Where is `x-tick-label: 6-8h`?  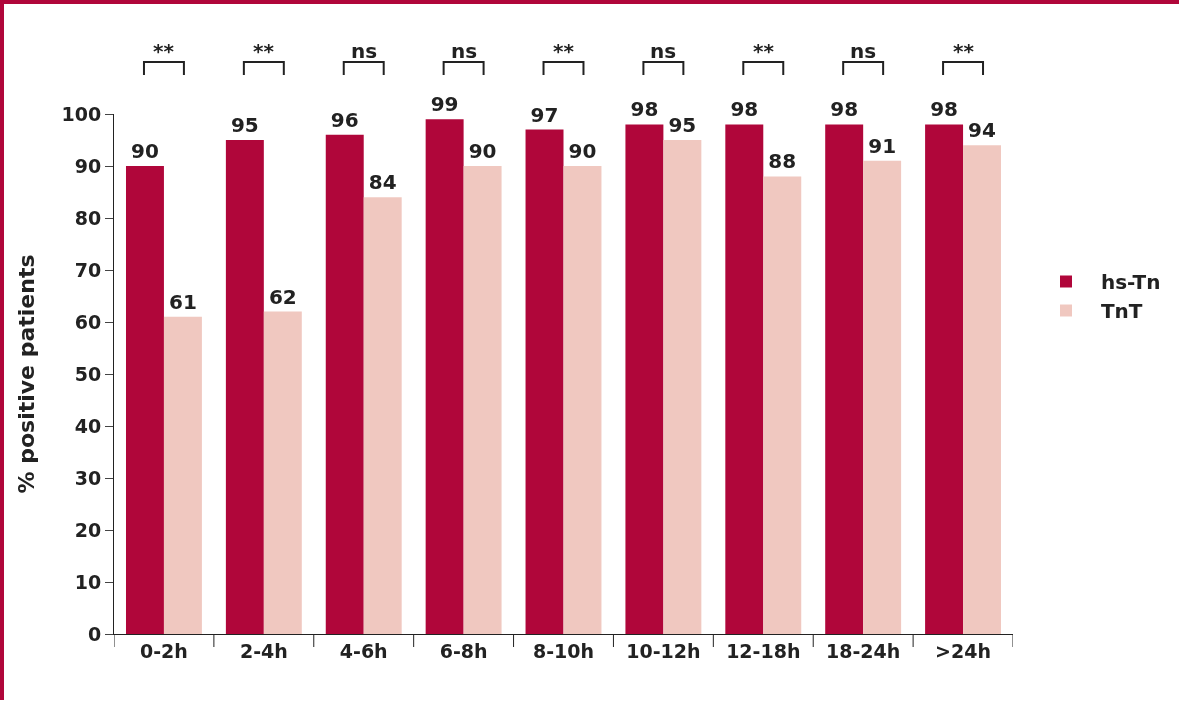 x-tick-label: 6-8h is located at coordinates (463, 650).